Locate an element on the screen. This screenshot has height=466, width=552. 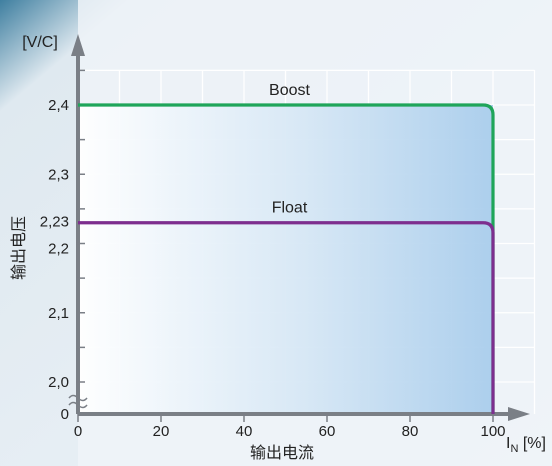
x-tick-label: 0 is located at coordinates (78, 431).